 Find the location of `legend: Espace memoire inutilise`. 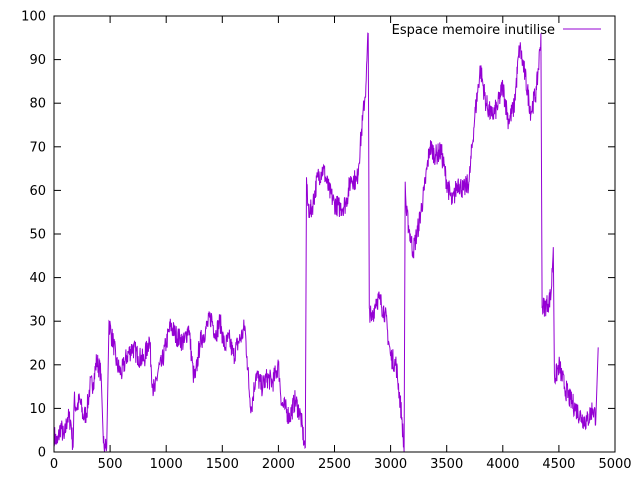

legend: Espace memoire inutilise is located at coordinates (496, 30).